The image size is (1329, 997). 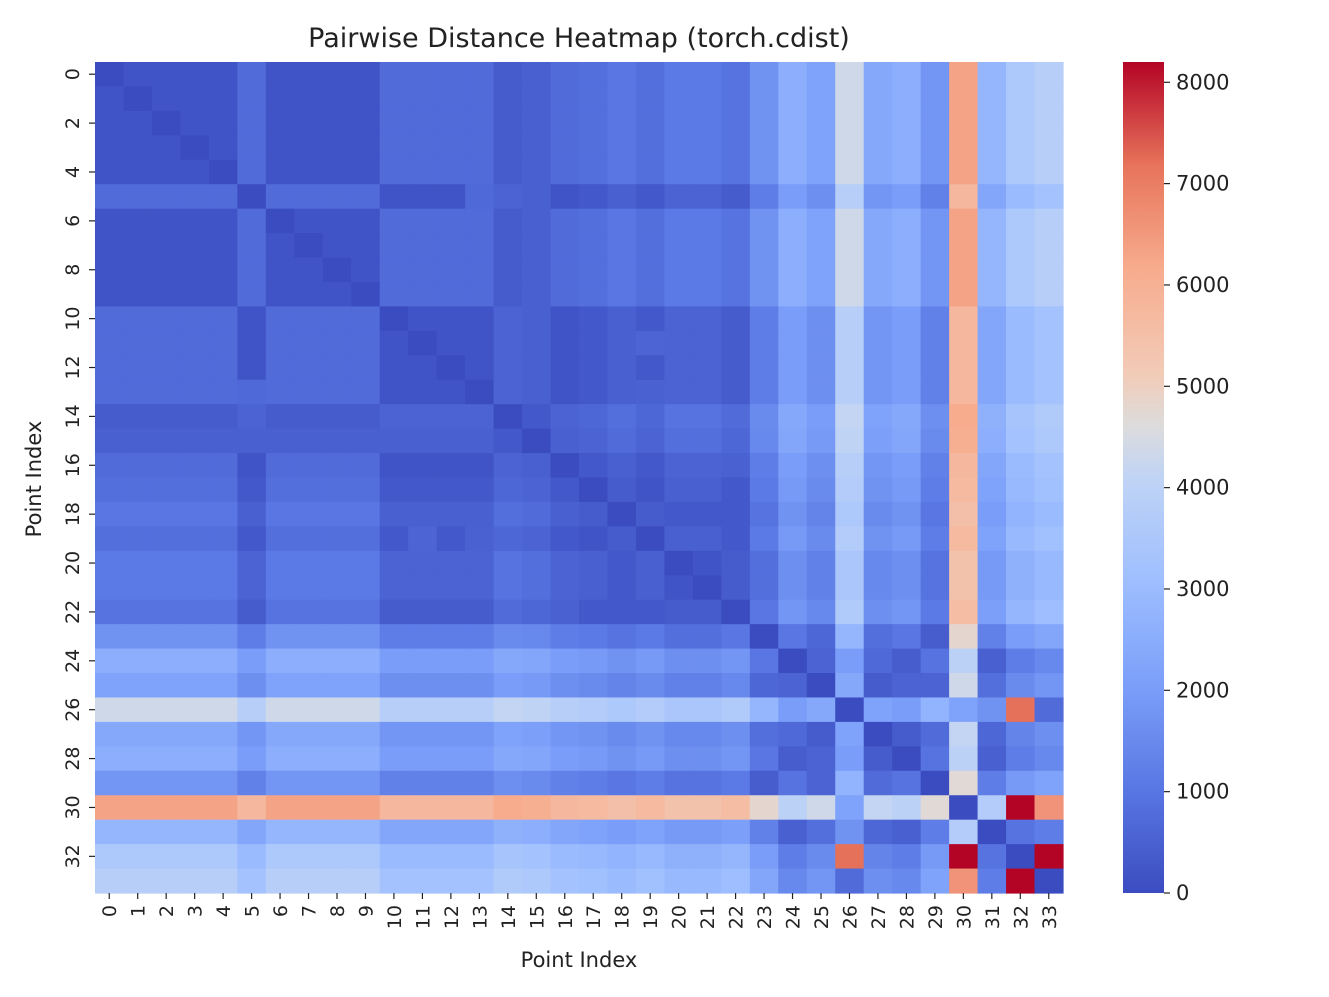 What do you see at coordinates (1202, 488) in the screenshot?
I see `colorbar-tick-label: 4000` at bounding box center [1202, 488].